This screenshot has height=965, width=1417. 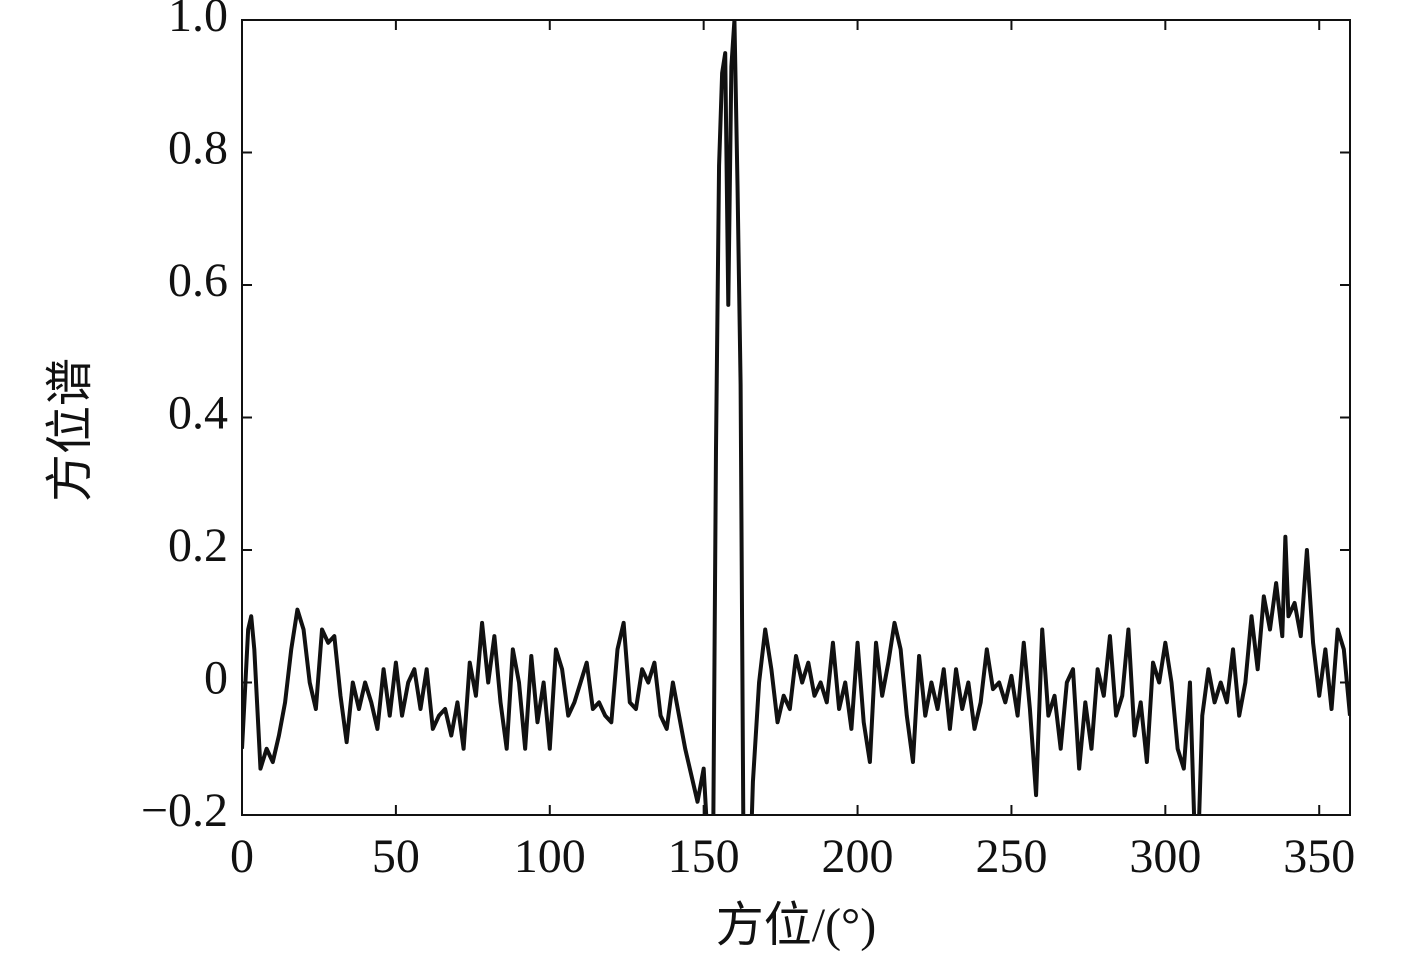 What do you see at coordinates (1319, 856) in the screenshot?
I see `x-tick-label: 350` at bounding box center [1319, 856].